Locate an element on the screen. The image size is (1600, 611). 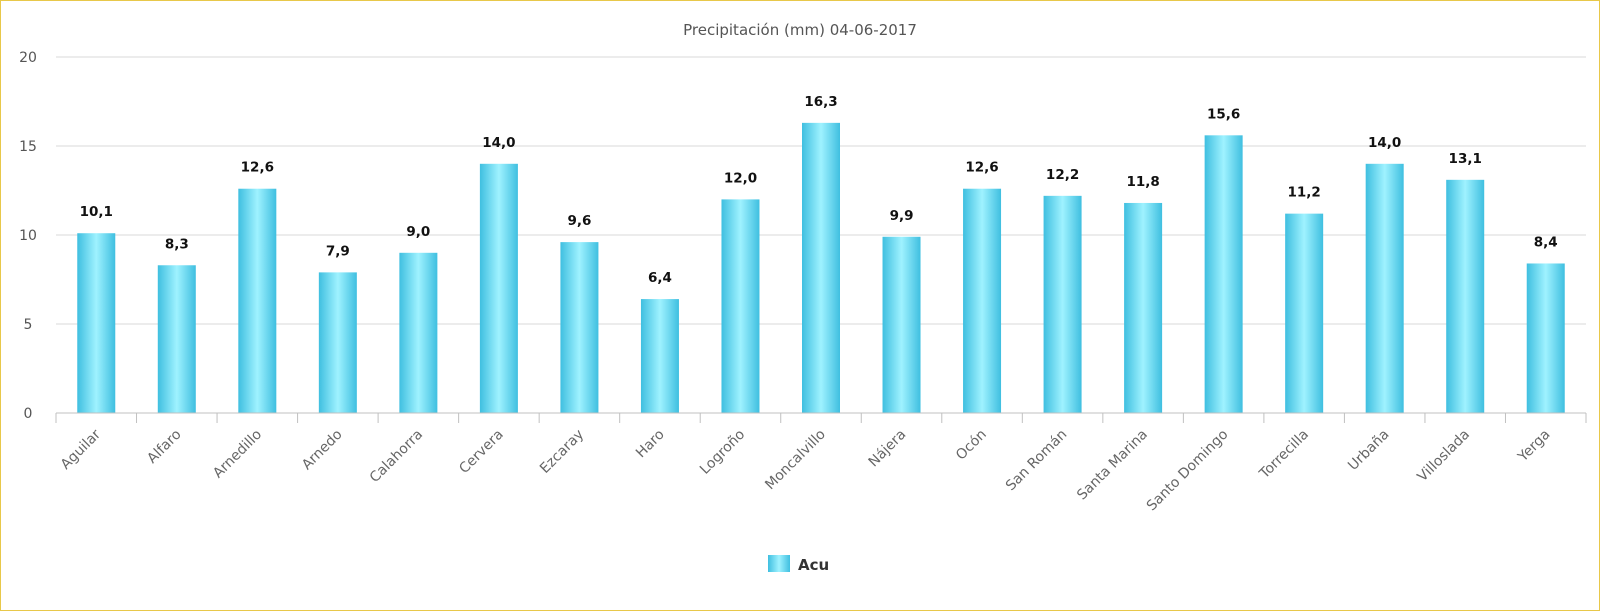
data-label: 9,9 is located at coordinates (902, 216).